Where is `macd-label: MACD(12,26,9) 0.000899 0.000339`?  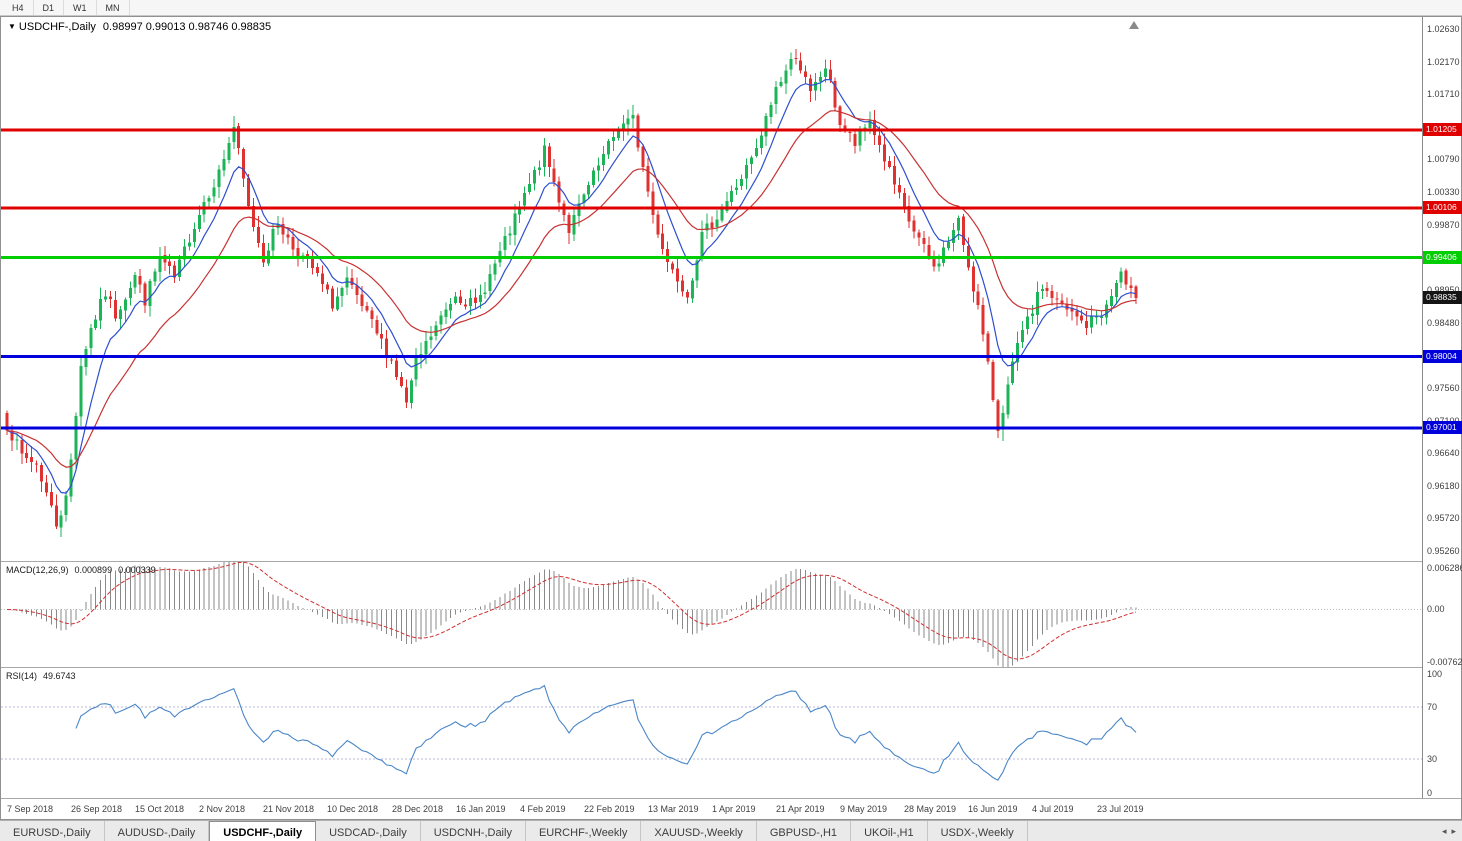
macd-label: MACD(12,26,9) 0.000899 0.000339 is located at coordinates (81, 570).